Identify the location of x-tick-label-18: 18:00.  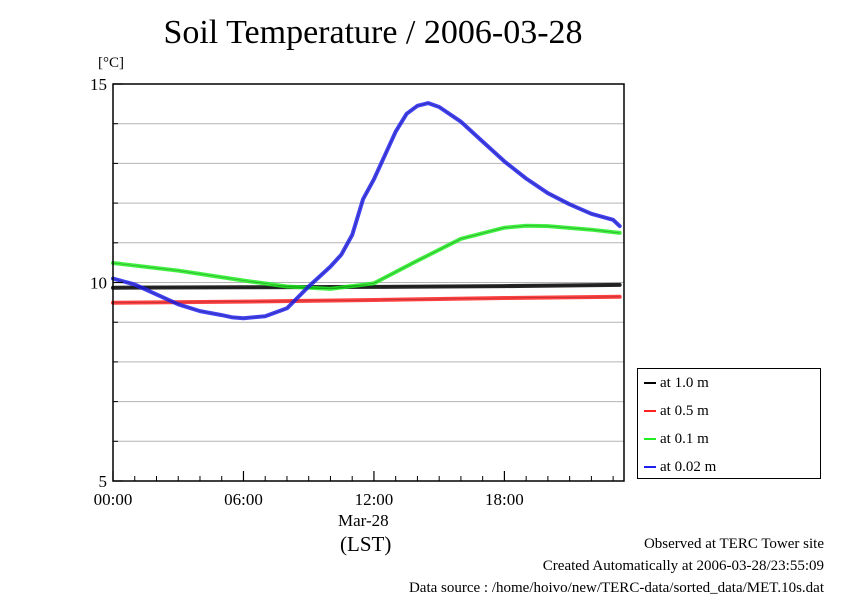
(504, 499).